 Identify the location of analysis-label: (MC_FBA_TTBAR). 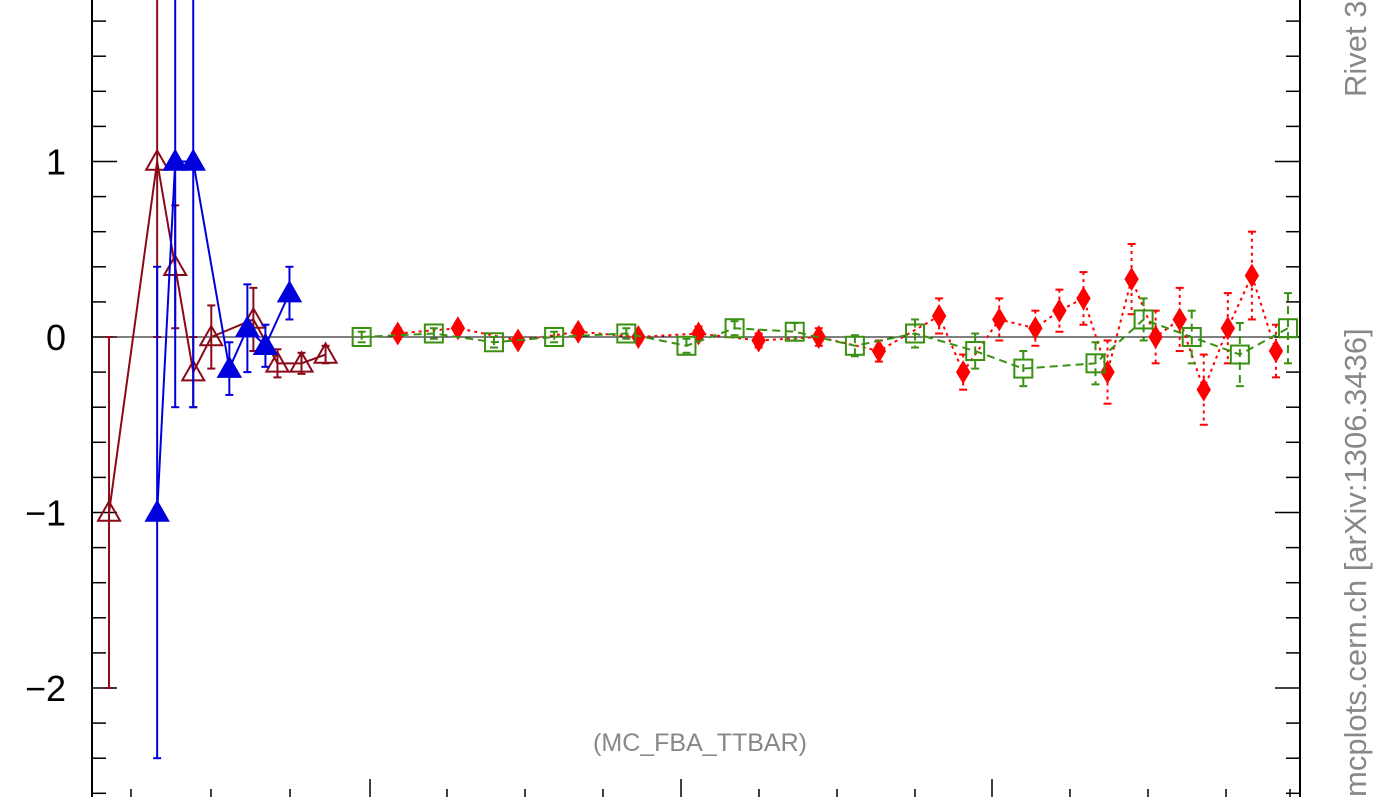
(700, 743).